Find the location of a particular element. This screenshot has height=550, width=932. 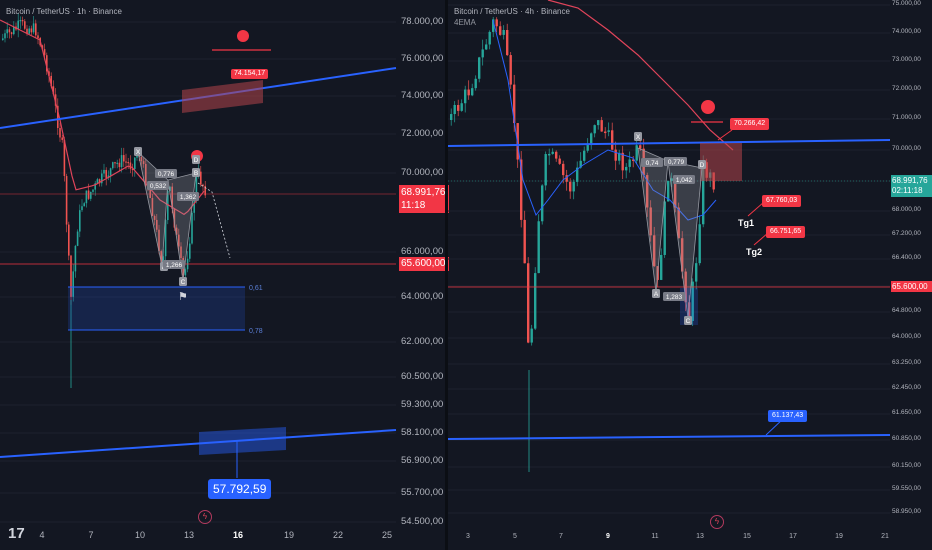

left-date-tick: 19 is located at coordinates (288, 535).